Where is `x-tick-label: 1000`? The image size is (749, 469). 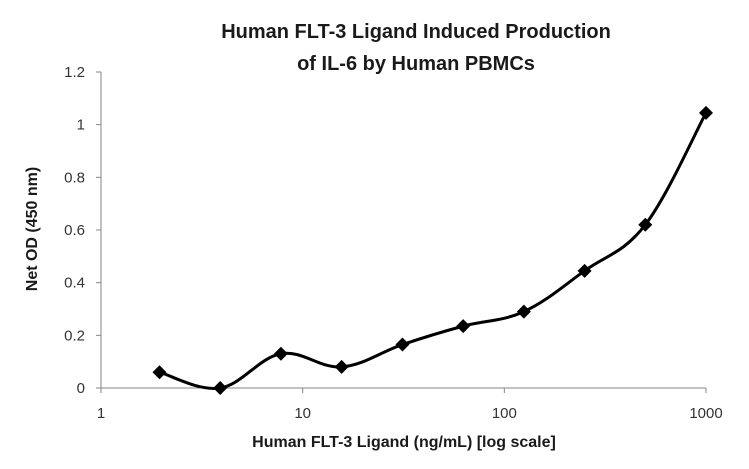
x-tick-label: 1000 is located at coordinates (705, 413).